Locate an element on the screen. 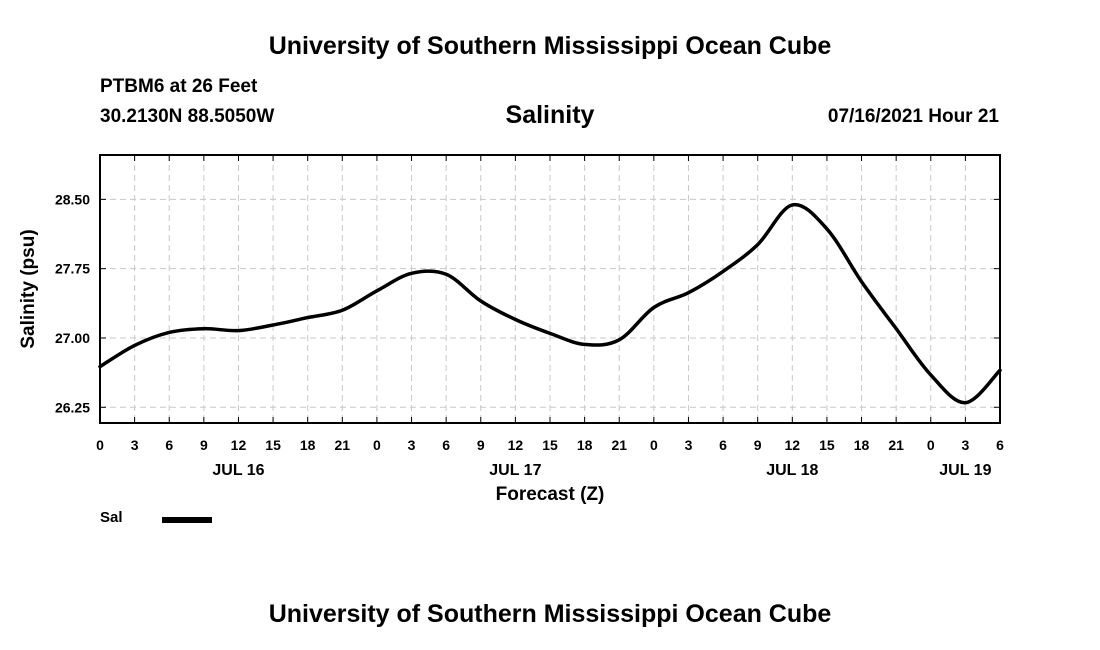 This screenshot has height=650, width=1100. legend-line-swatch is located at coordinates (187, 520).